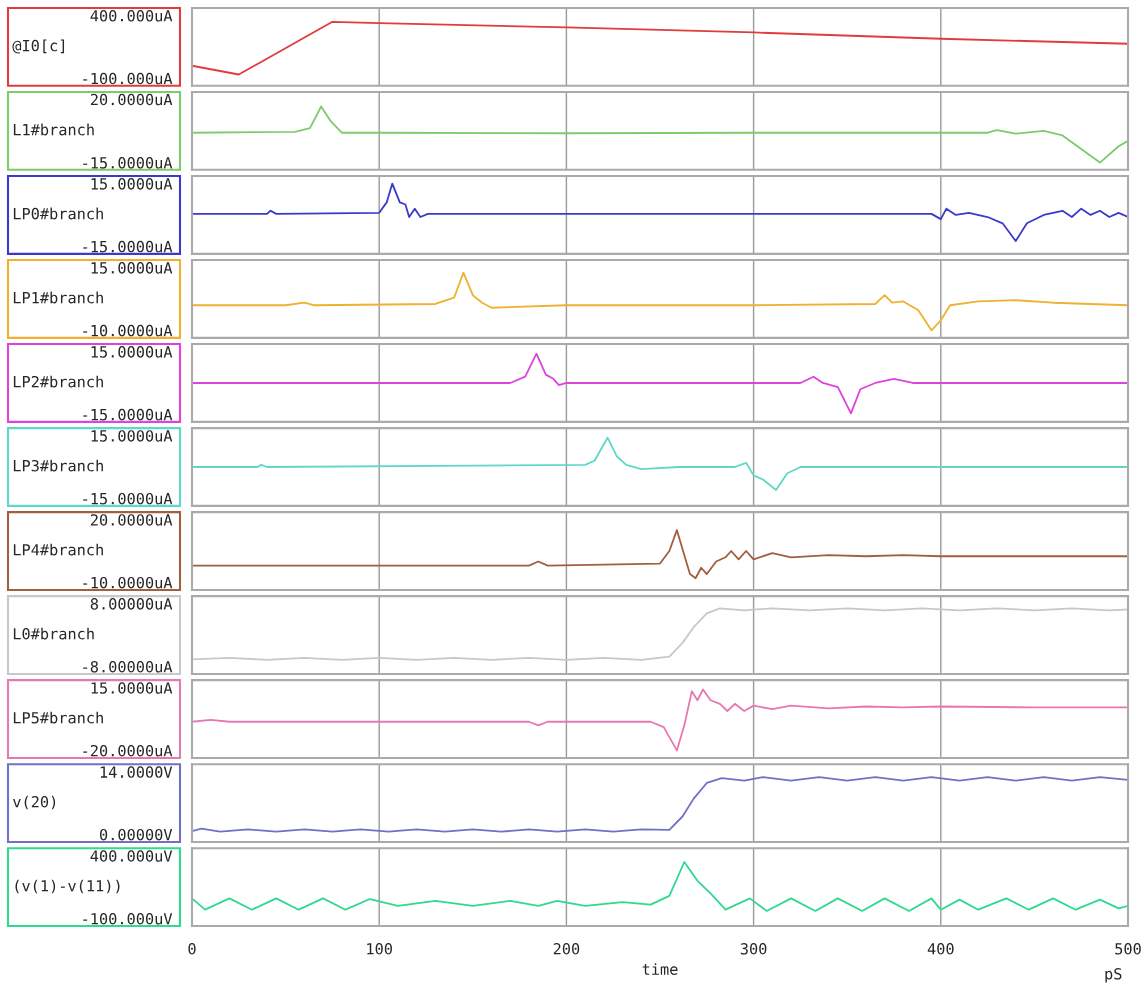 The height and width of the screenshot is (1002, 1147). Describe the element at coordinates (131, 604) in the screenshot. I see `y-tick-label: 8.00000uA` at that location.